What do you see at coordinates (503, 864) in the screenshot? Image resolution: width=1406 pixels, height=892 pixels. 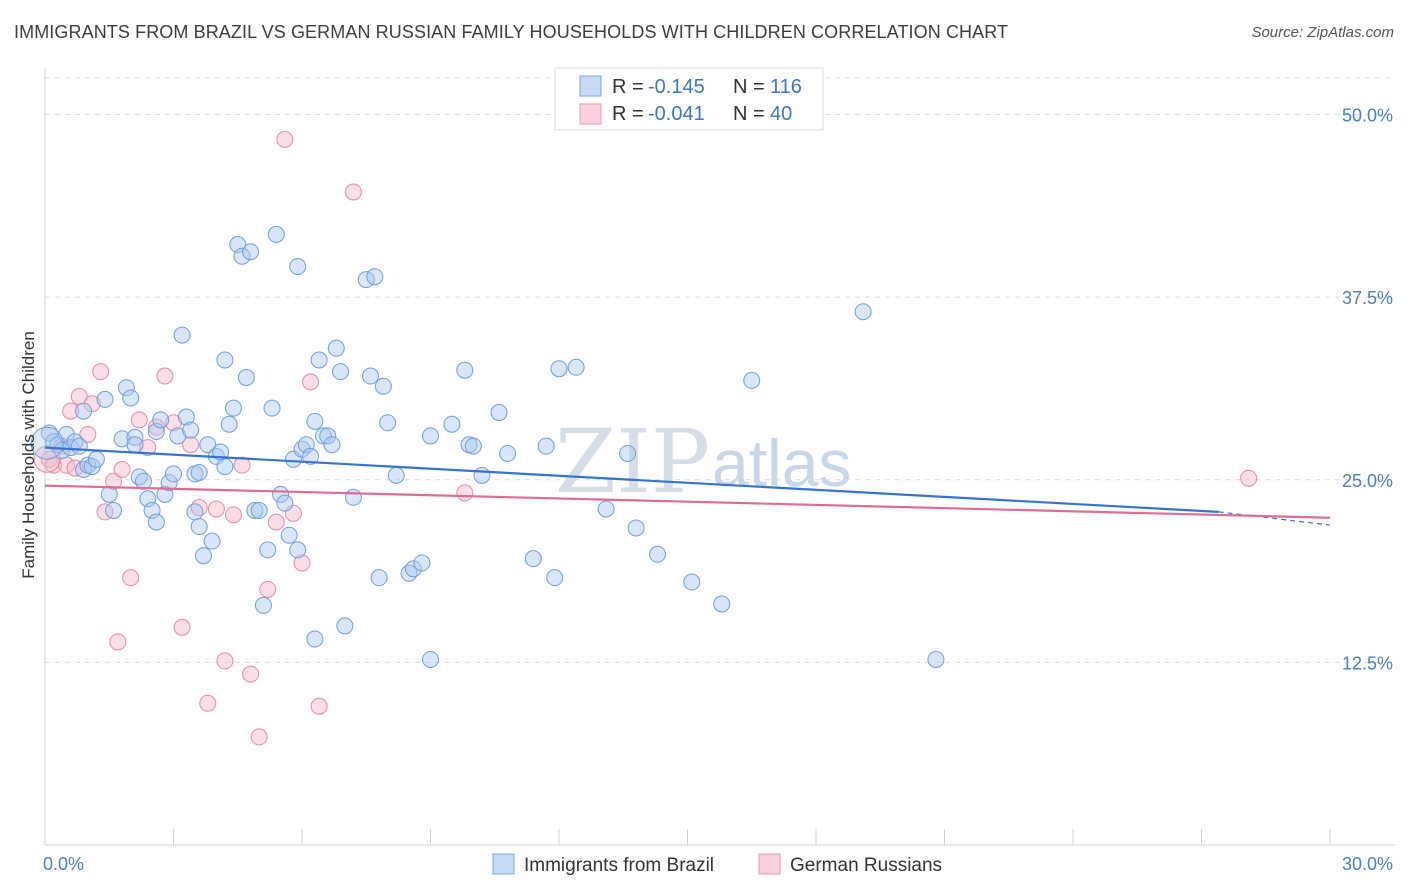 I see `bottom-legend-swatch-brazil` at bounding box center [503, 864].